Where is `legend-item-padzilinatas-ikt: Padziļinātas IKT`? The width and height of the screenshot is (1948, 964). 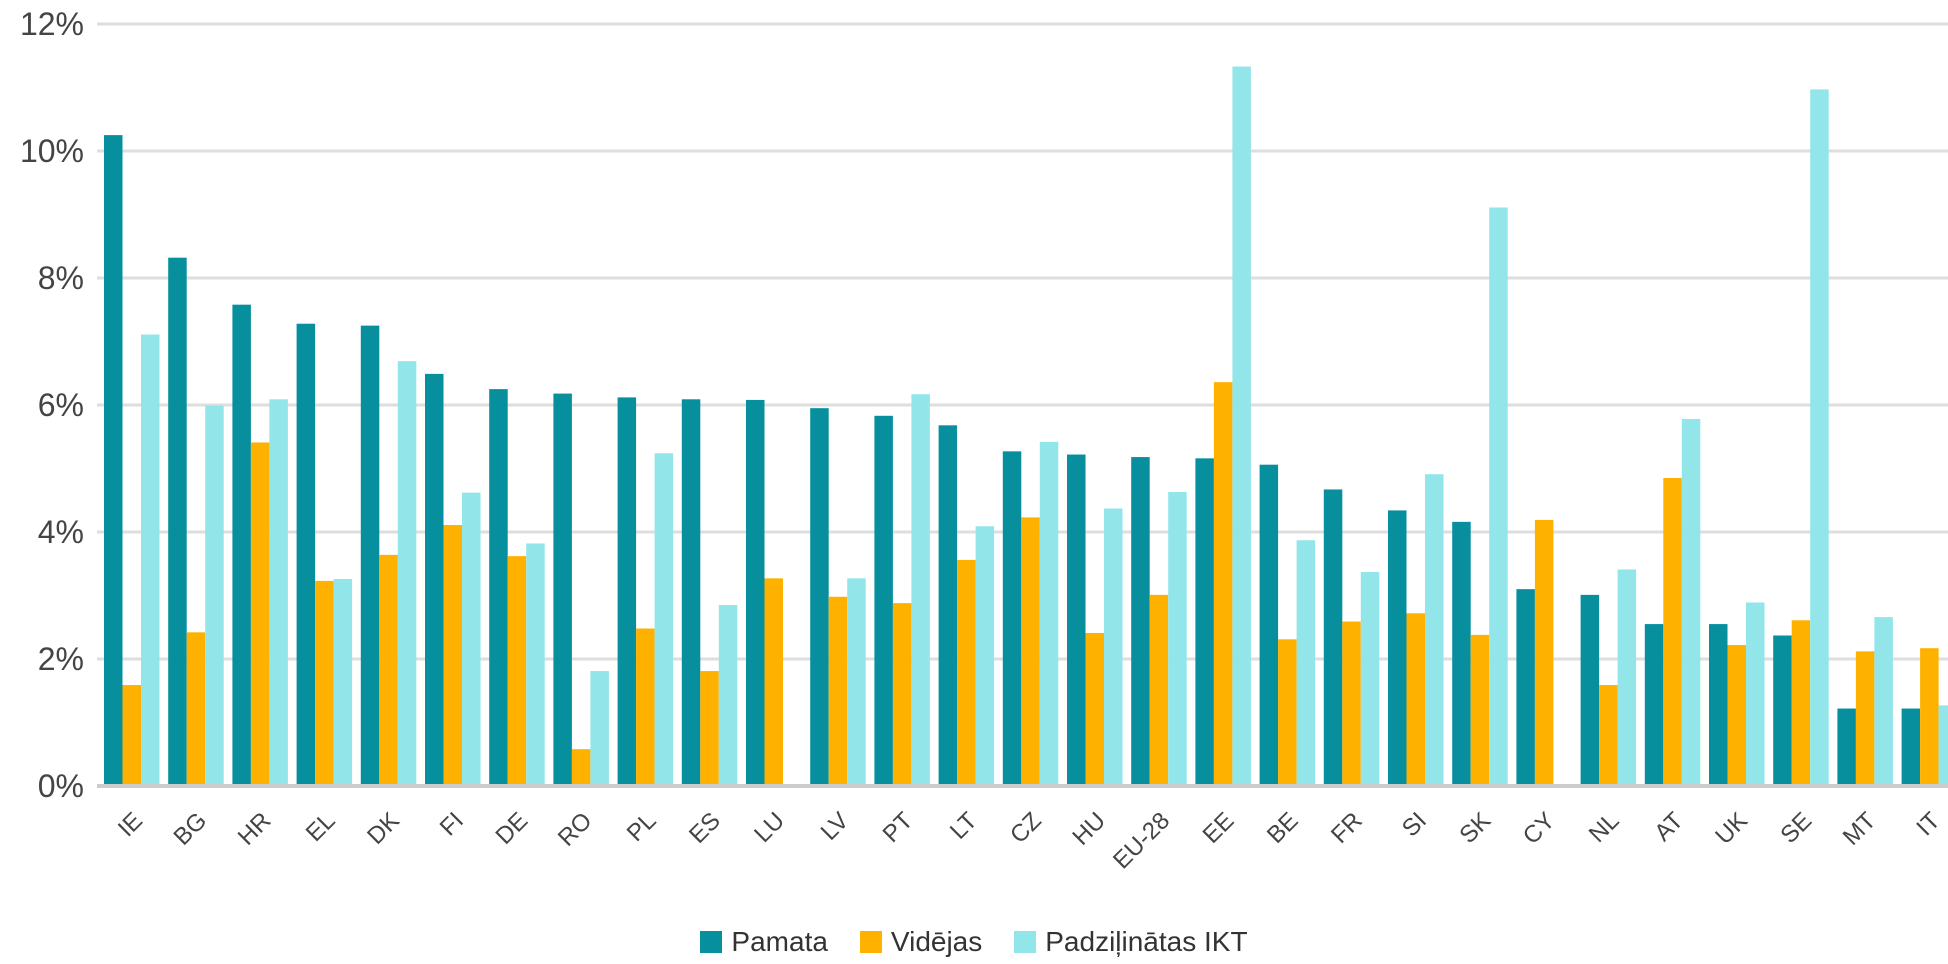 legend-item-padzilinatas-ikt: Padziļinātas IKT is located at coordinates (1131, 942).